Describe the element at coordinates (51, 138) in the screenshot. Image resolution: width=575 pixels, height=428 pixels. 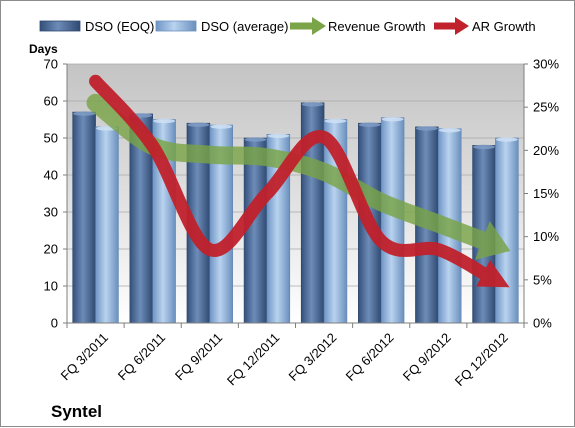
I see `y-tick-label-50: 50` at that location.